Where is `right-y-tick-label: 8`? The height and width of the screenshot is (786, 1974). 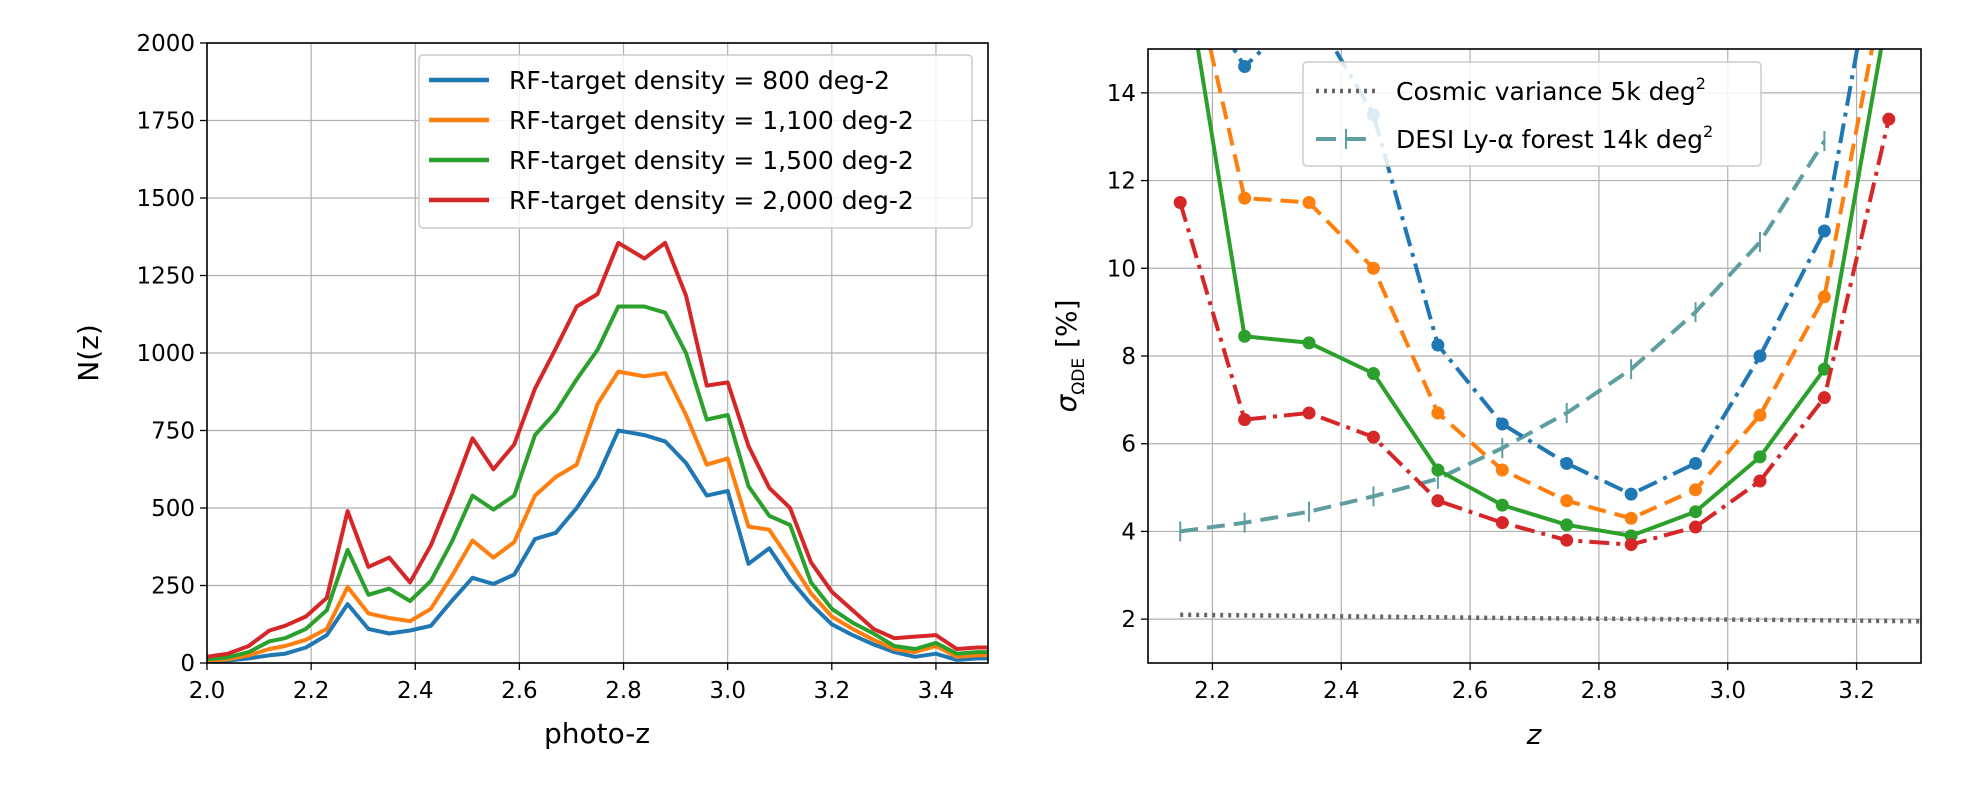 right-y-tick-label: 8 is located at coordinates (1128, 357).